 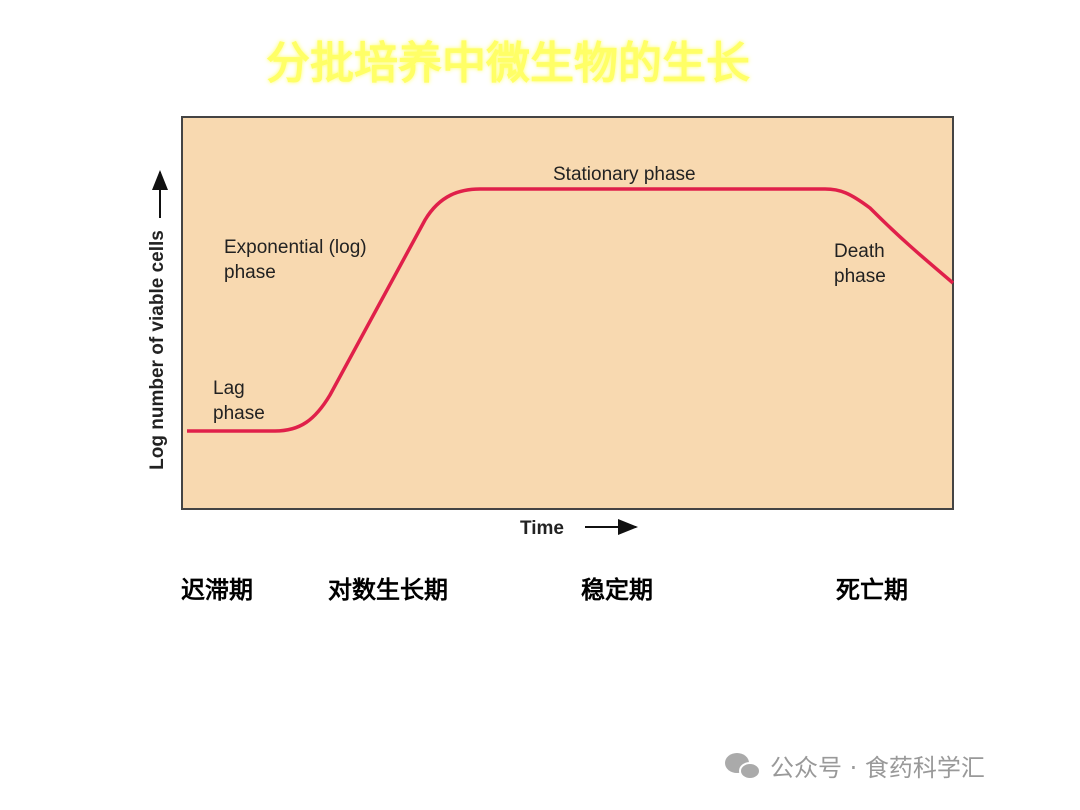 What do you see at coordinates (508, 63) in the screenshot?
I see `slide-title: 分批培养中微生物的生长` at bounding box center [508, 63].